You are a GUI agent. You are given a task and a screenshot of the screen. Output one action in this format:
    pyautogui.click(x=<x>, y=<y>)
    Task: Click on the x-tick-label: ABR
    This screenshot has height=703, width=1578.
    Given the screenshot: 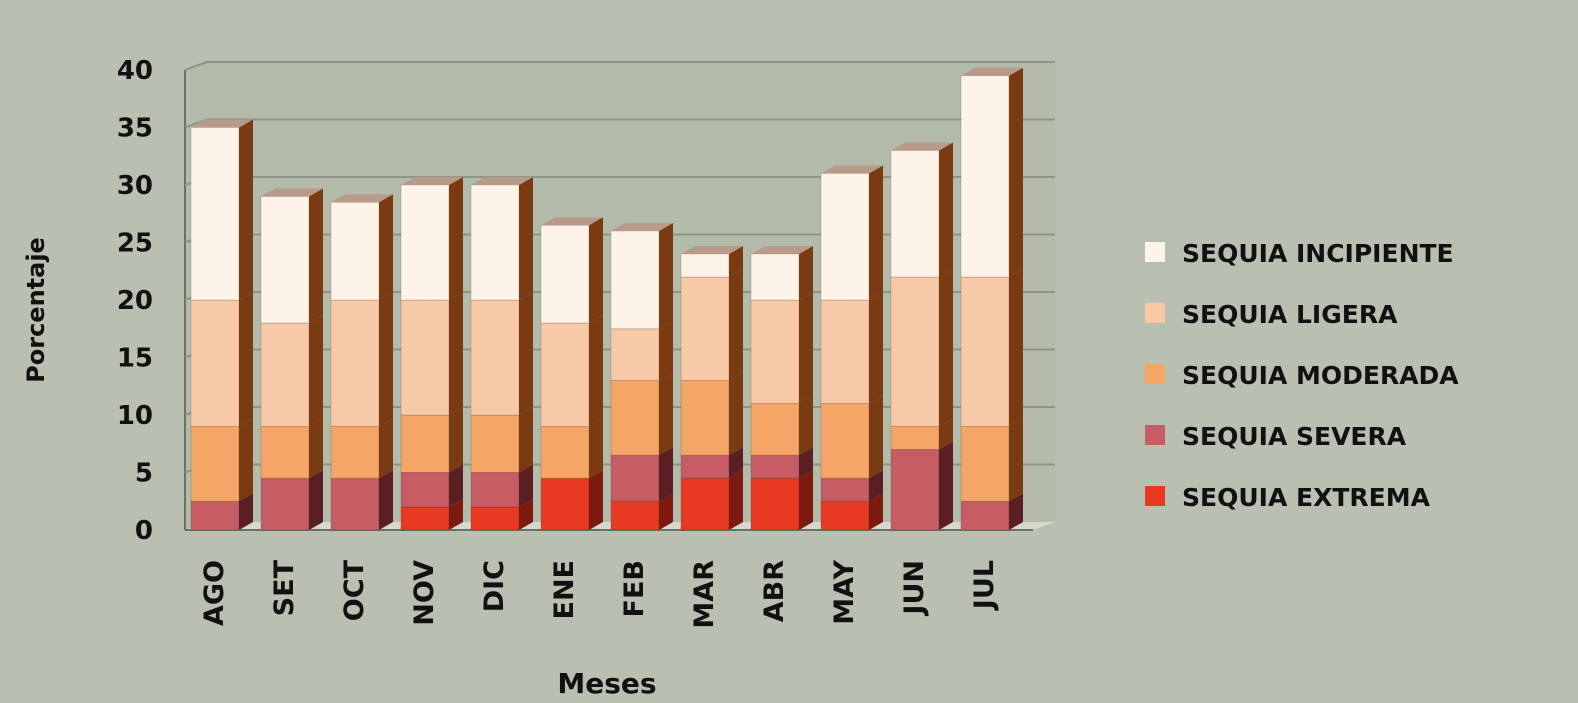 What is the action you would take?
    pyautogui.click(x=774, y=591)
    